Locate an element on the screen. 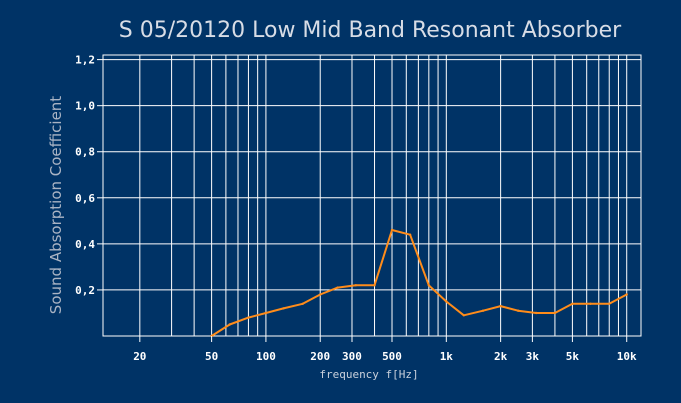 The height and width of the screenshot is (403, 681). y-axis-label: Sound Absorption Coefficient is located at coordinates (56, 205).